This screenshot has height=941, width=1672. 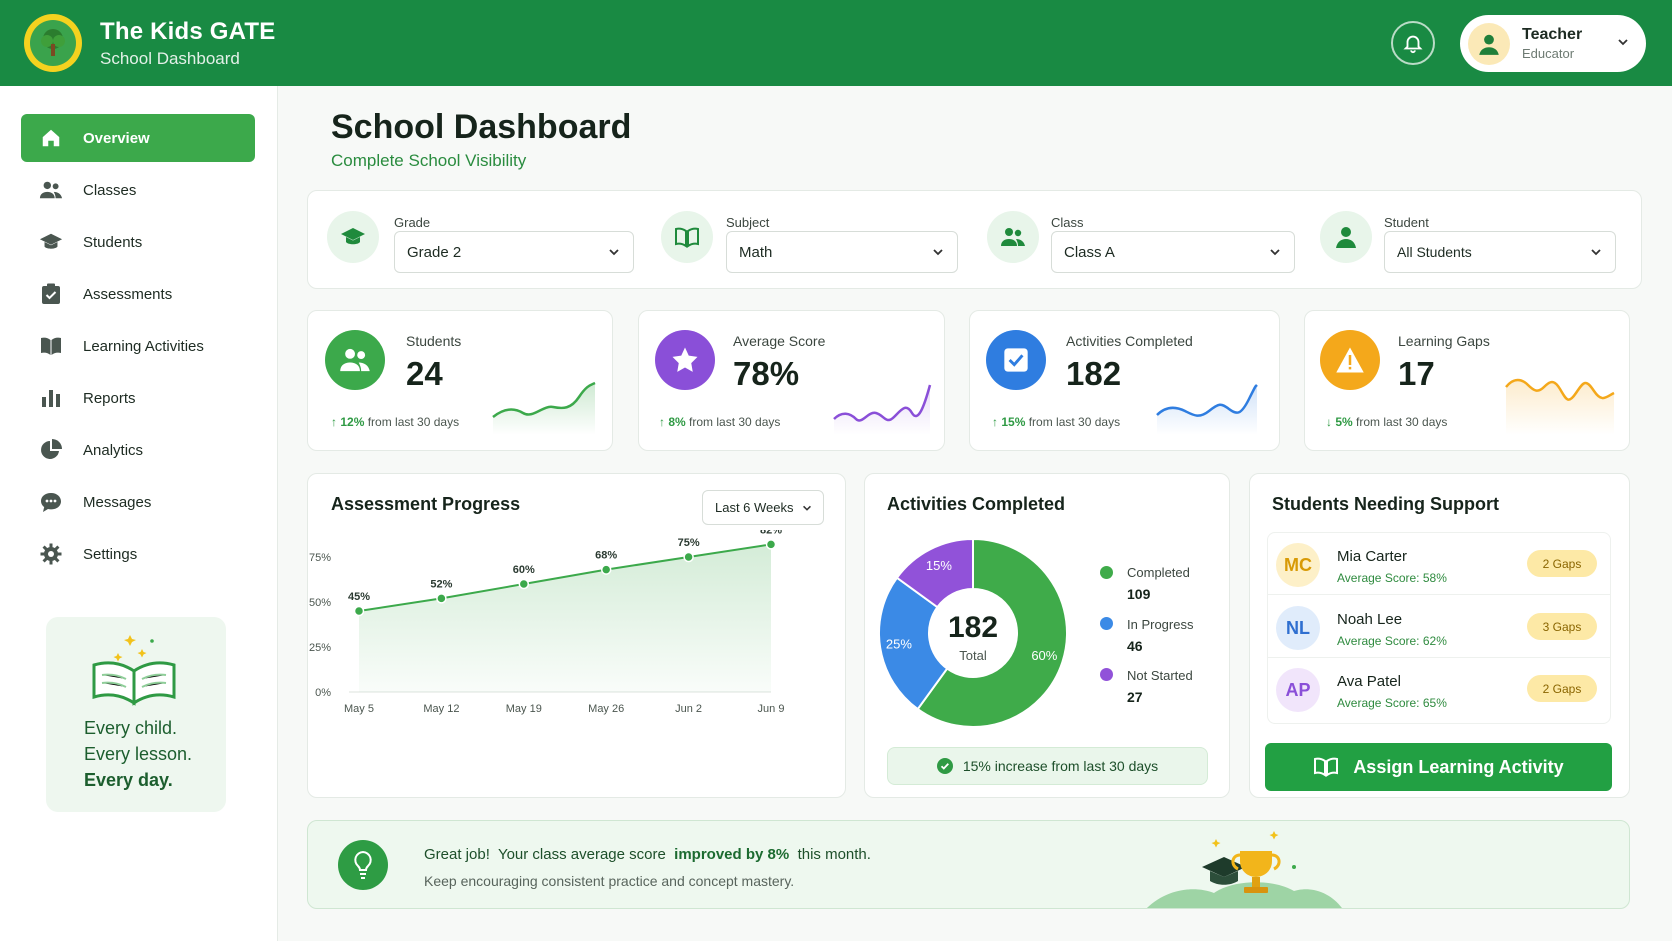 What do you see at coordinates (1298, 565) in the screenshot?
I see `avatar: MC` at bounding box center [1298, 565].